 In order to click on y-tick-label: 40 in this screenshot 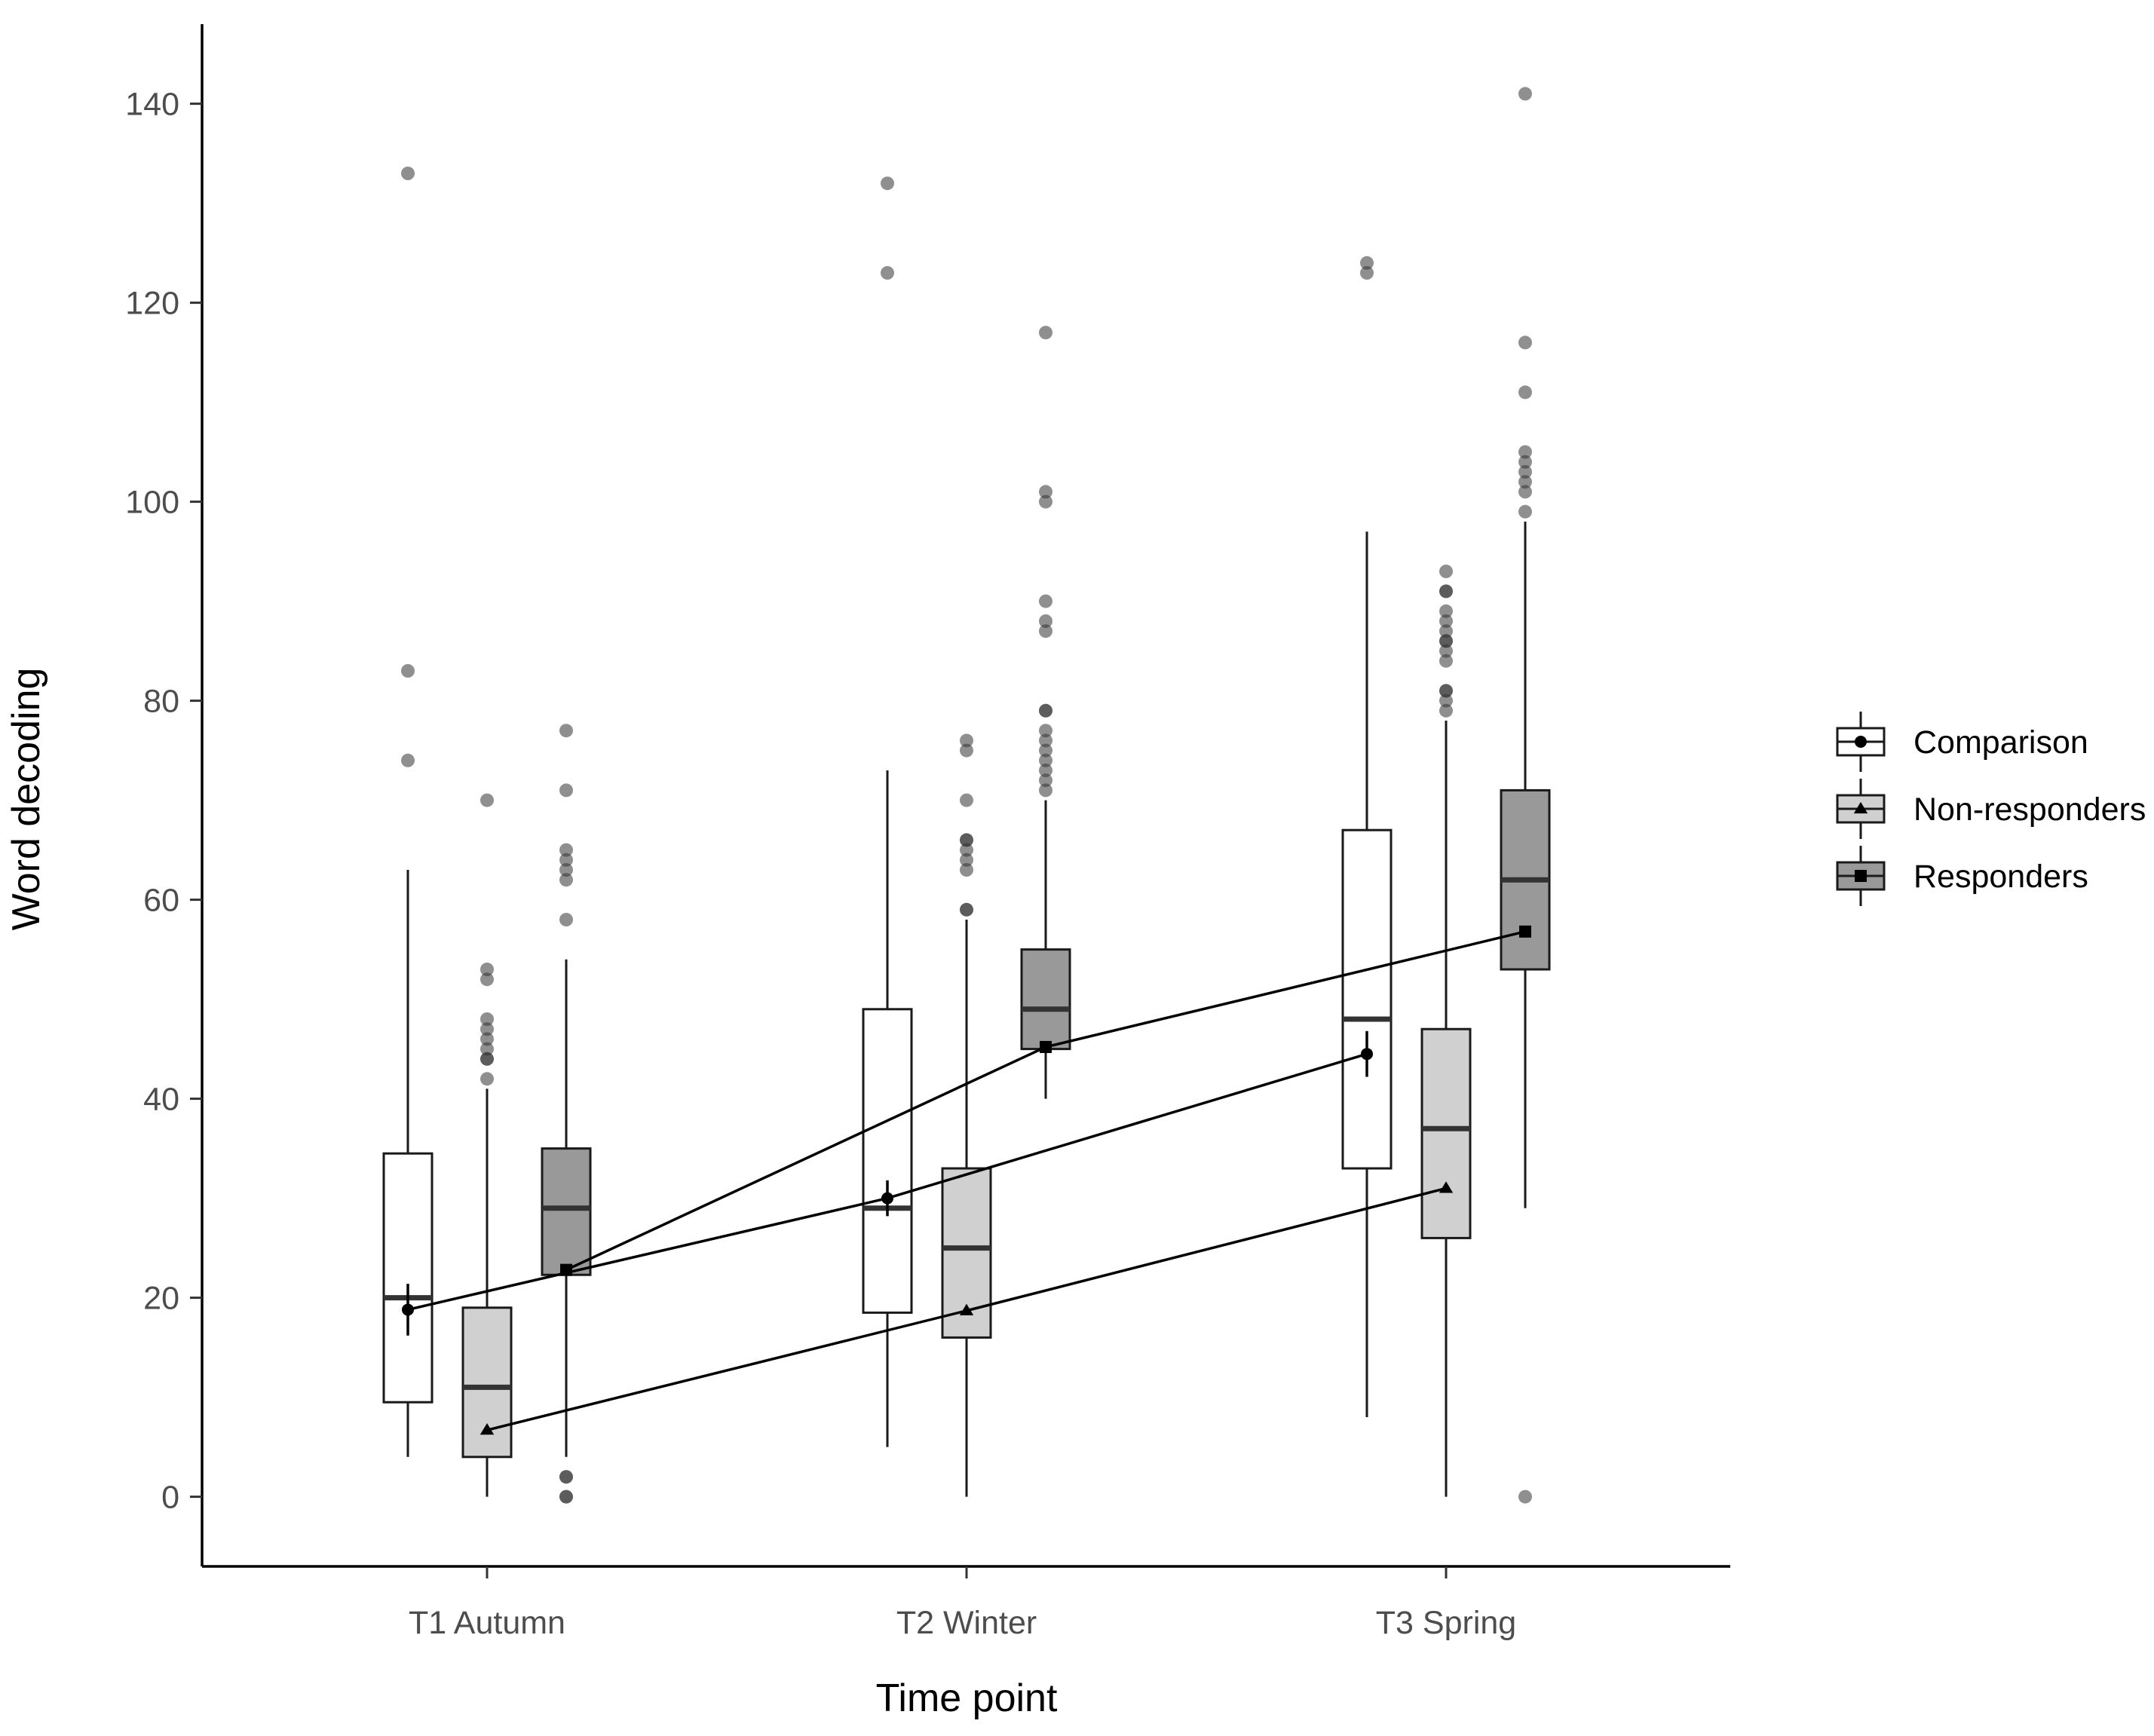, I will do `click(161, 1100)`.